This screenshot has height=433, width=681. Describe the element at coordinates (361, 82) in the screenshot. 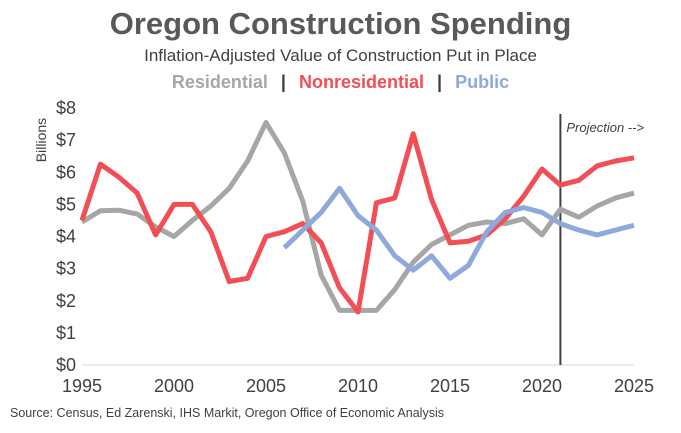

I see `legend-nonresidential: Nonresidential` at that location.